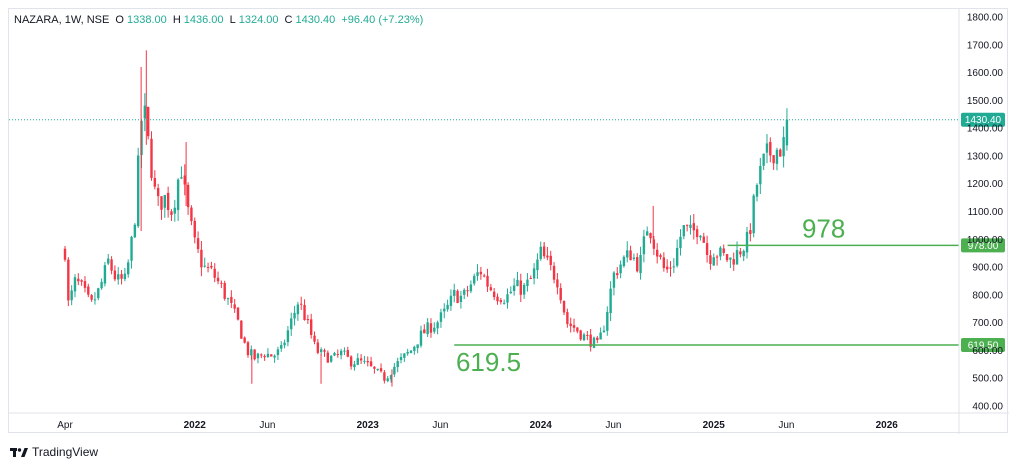 The height and width of the screenshot is (466, 1024). What do you see at coordinates (488, 362) in the screenshot?
I see `level-annotation: 619.5` at bounding box center [488, 362].